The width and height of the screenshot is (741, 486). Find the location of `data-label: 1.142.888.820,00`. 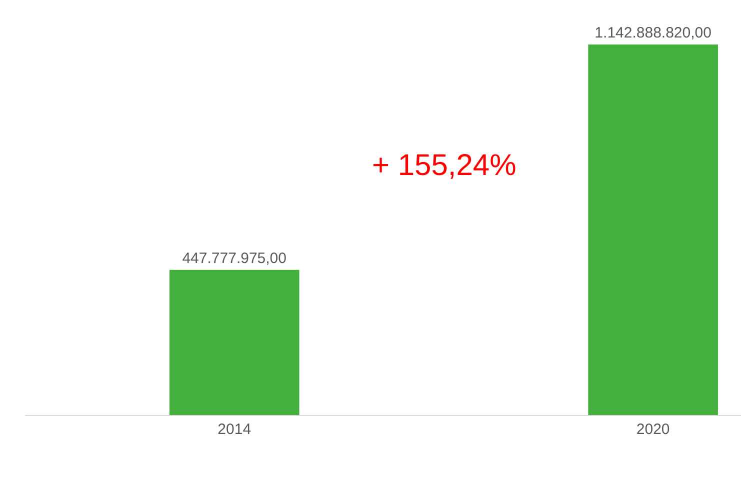

data-label: 1.142.888.820,00 is located at coordinates (653, 33).